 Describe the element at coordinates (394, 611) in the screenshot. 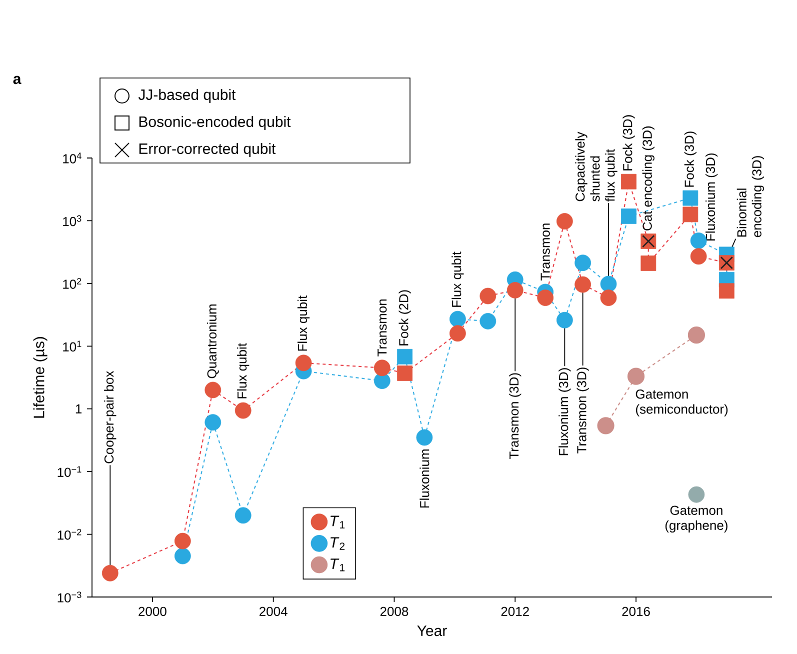

I see `x-tick-label: 2008` at that location.